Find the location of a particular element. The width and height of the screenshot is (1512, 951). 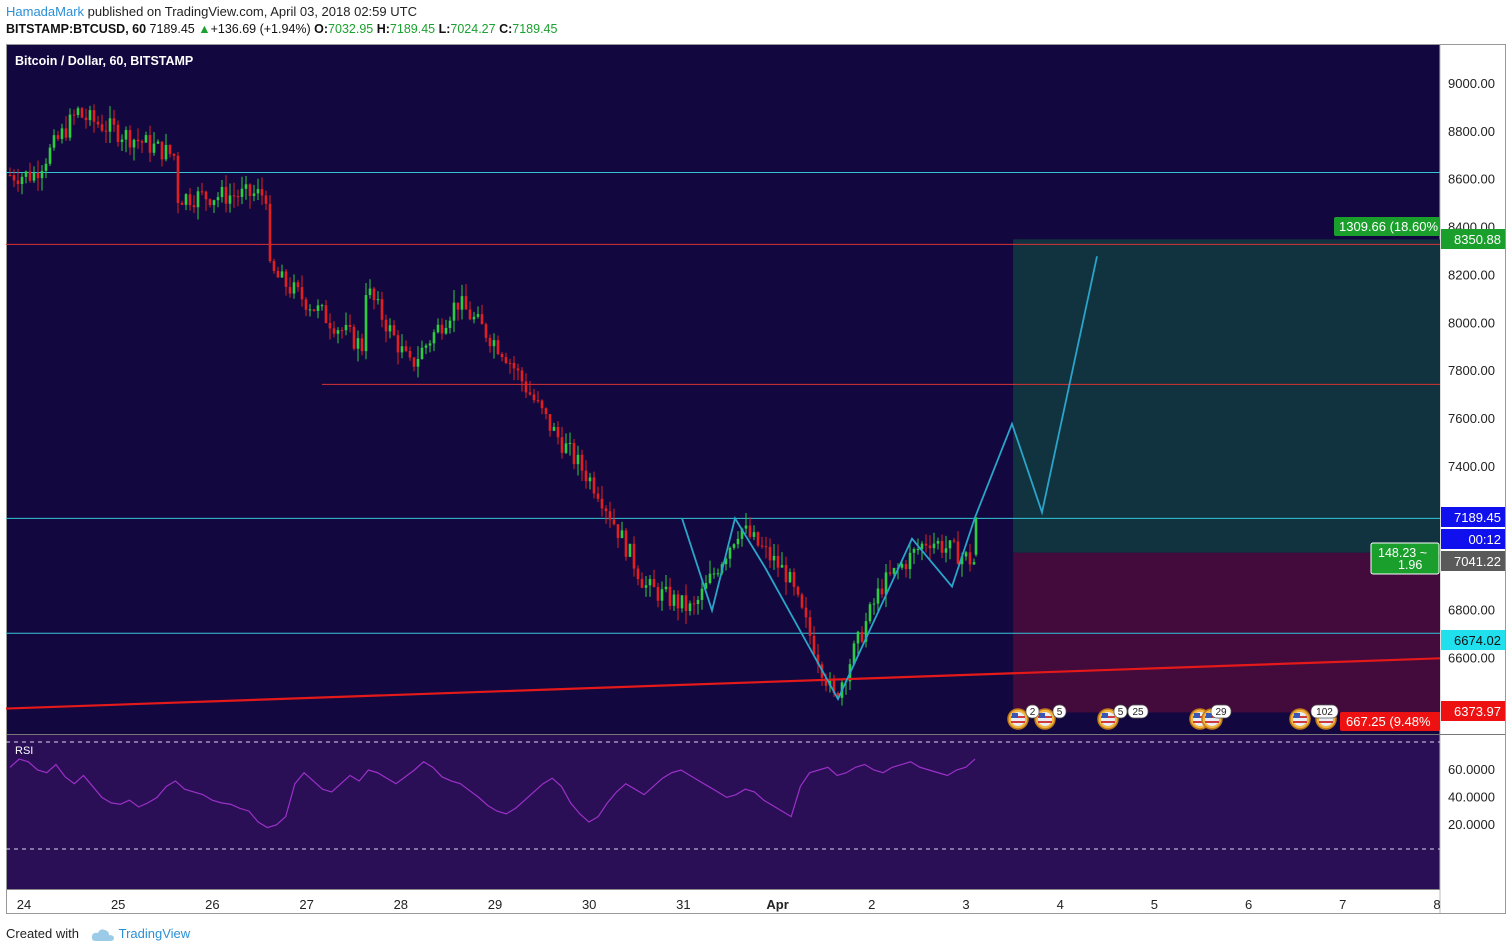

time-tick-label: Apr is located at coordinates (777, 904).